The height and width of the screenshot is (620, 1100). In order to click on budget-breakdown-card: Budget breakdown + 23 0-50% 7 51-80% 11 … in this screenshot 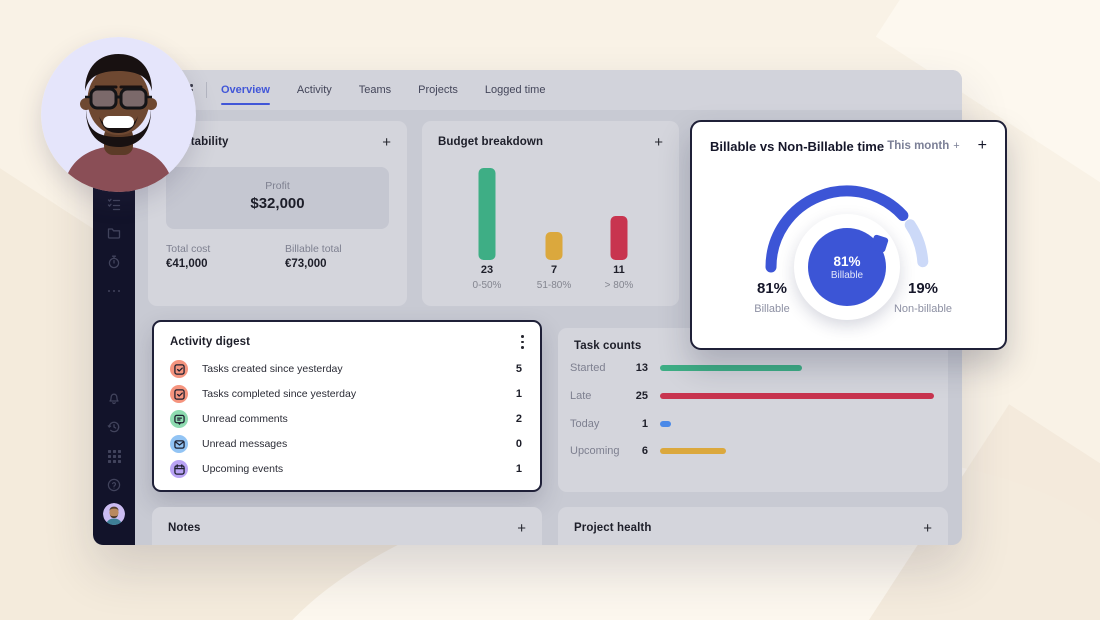, I will do `click(550, 213)`.